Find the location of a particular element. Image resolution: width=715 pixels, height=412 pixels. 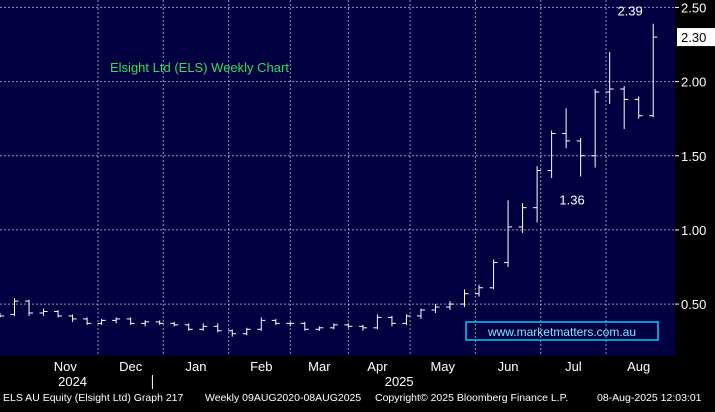

year-label: 2024 is located at coordinates (72, 381).